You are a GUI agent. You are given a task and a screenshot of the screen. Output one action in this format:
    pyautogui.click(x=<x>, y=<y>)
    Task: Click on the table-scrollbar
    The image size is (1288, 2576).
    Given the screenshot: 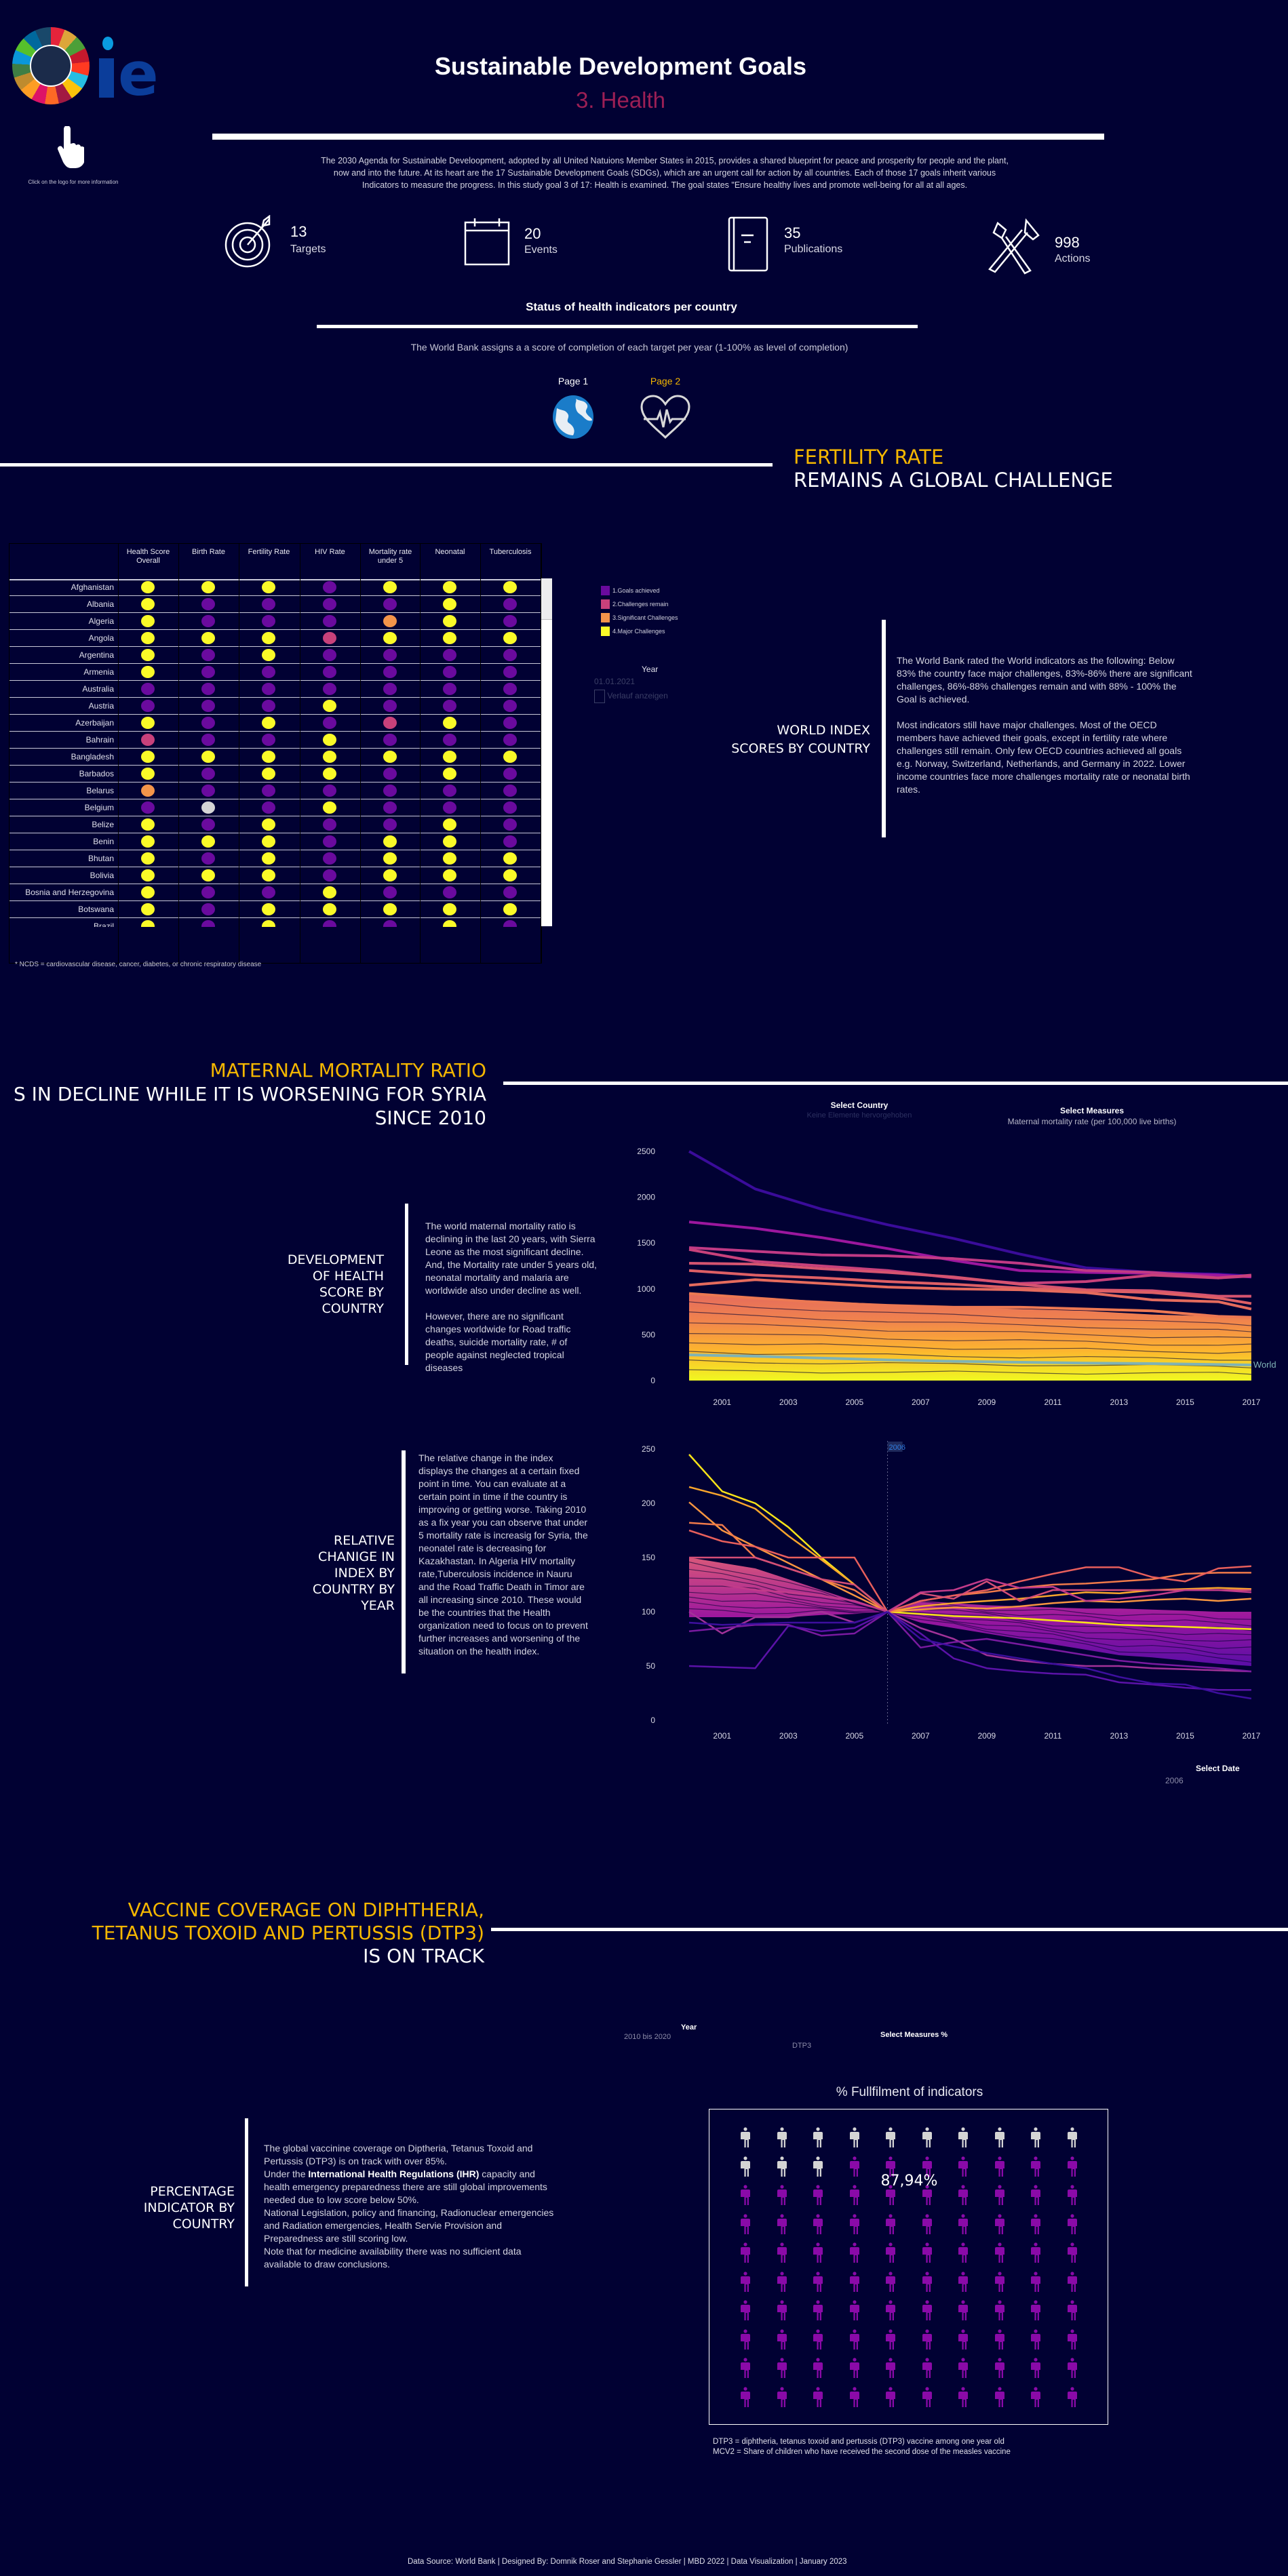 What is the action you would take?
    pyautogui.click(x=546, y=752)
    